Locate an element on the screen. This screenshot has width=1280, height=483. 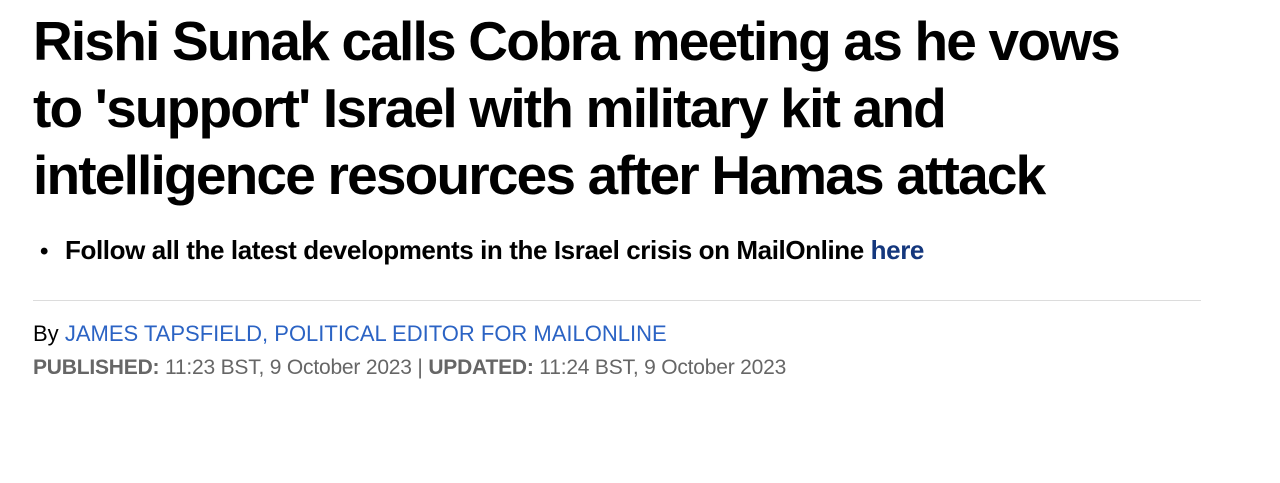
published-value: 11:23 BST, 9 October 2023 is located at coordinates (288, 367).